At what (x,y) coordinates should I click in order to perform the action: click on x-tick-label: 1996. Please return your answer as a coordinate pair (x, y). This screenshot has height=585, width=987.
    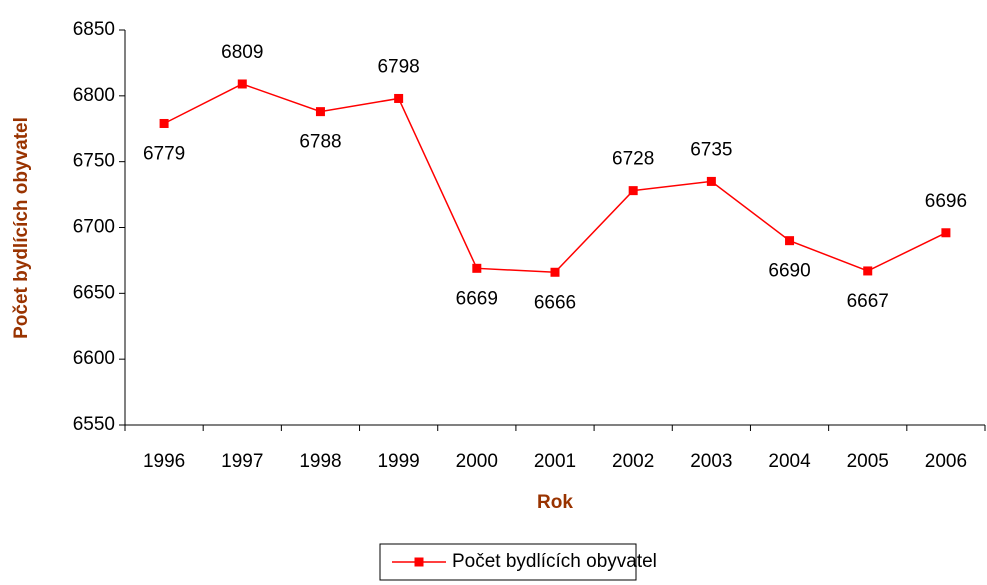
    Looking at the image, I should click on (164, 461).